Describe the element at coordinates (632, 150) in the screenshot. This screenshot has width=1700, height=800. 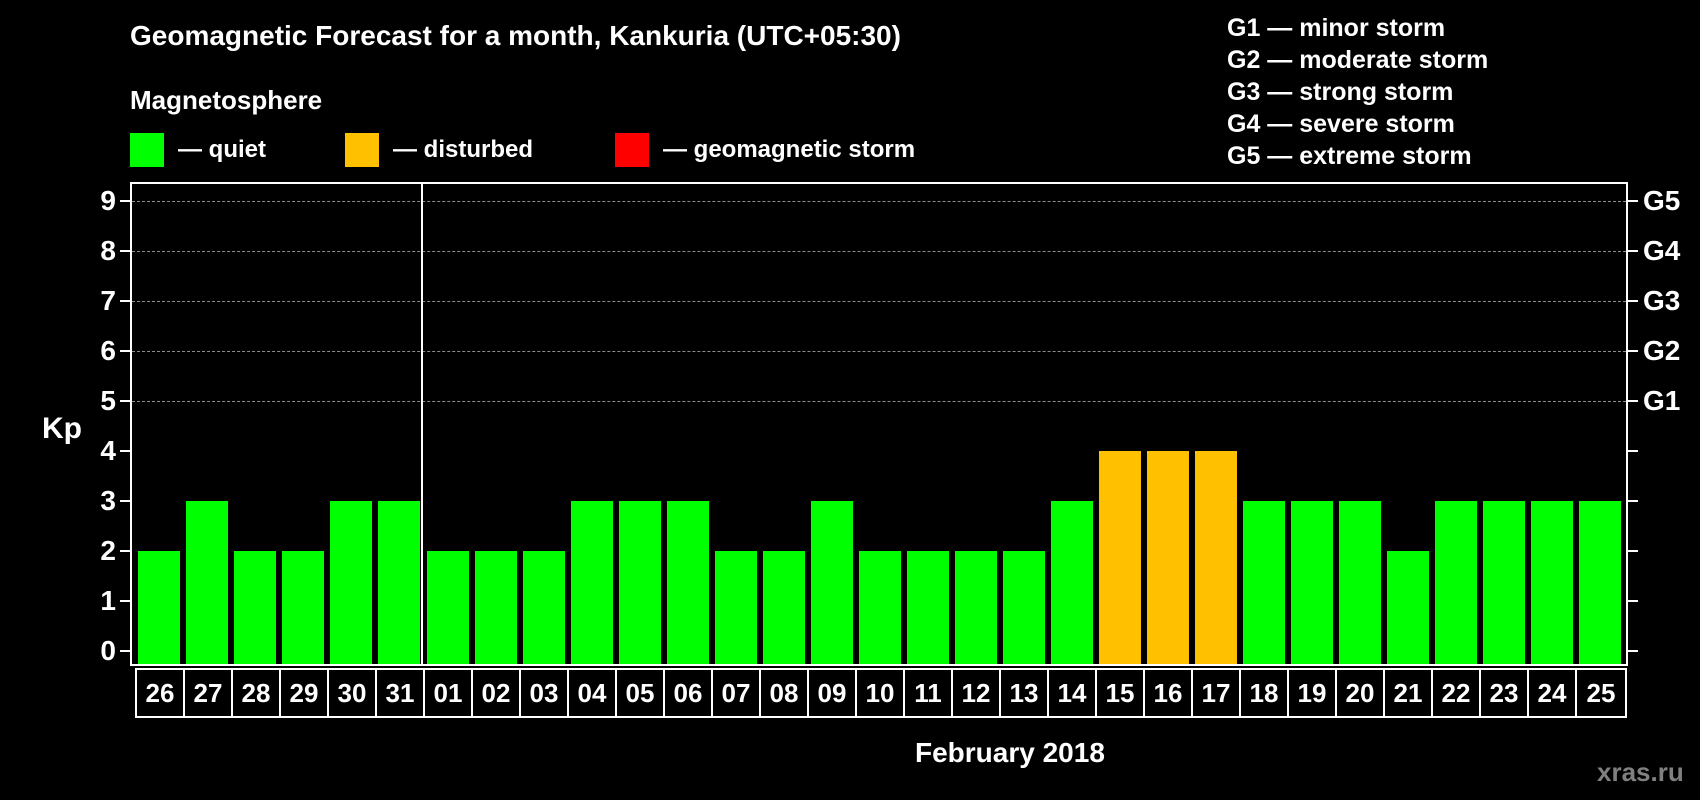
I see `storm-swatch` at that location.